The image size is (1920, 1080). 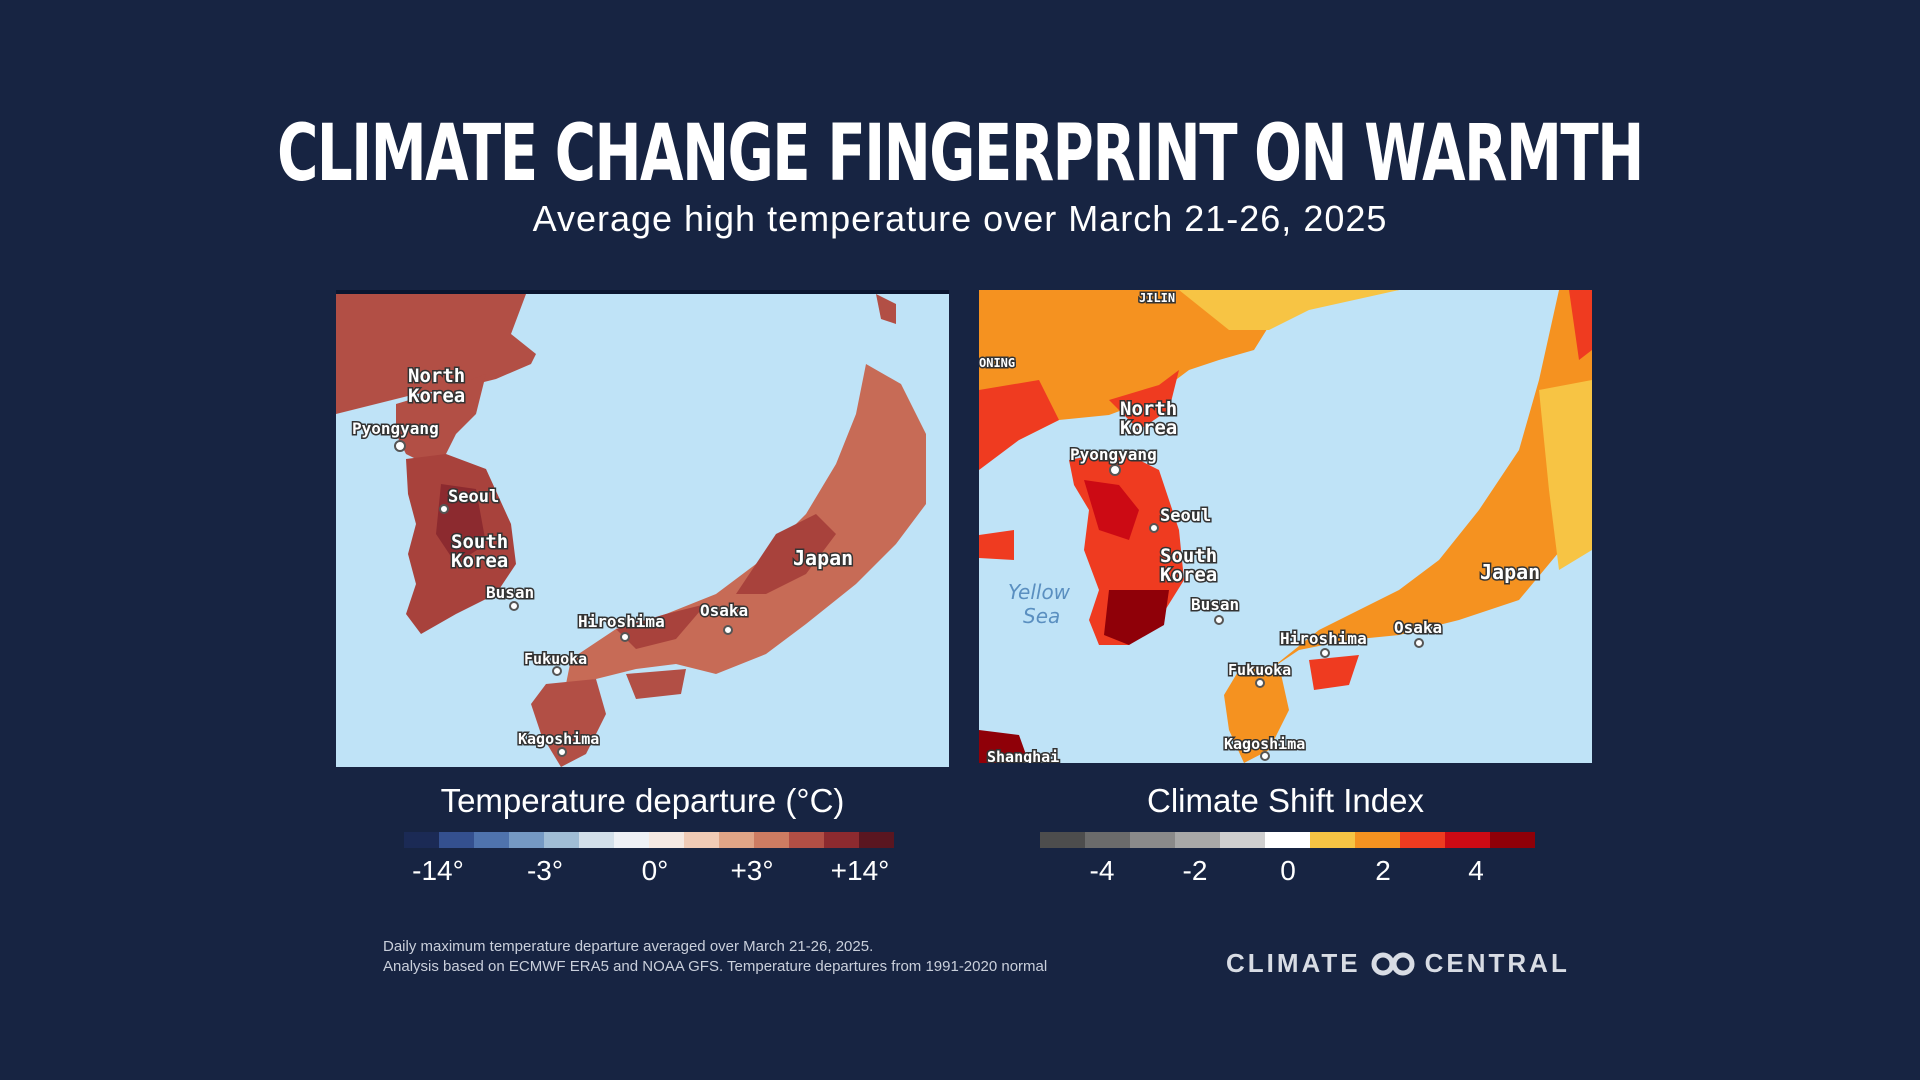 I want to click on brand-text-right: CENTRAL, so click(x=1497, y=963).